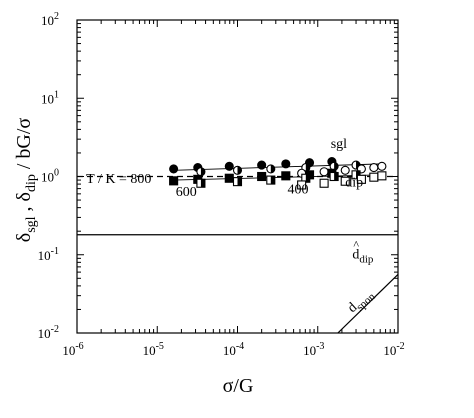  What do you see at coordinates (72, 349) in the screenshot?
I see `x-tick-label: 10⁻⁶` at bounding box center [72, 349].